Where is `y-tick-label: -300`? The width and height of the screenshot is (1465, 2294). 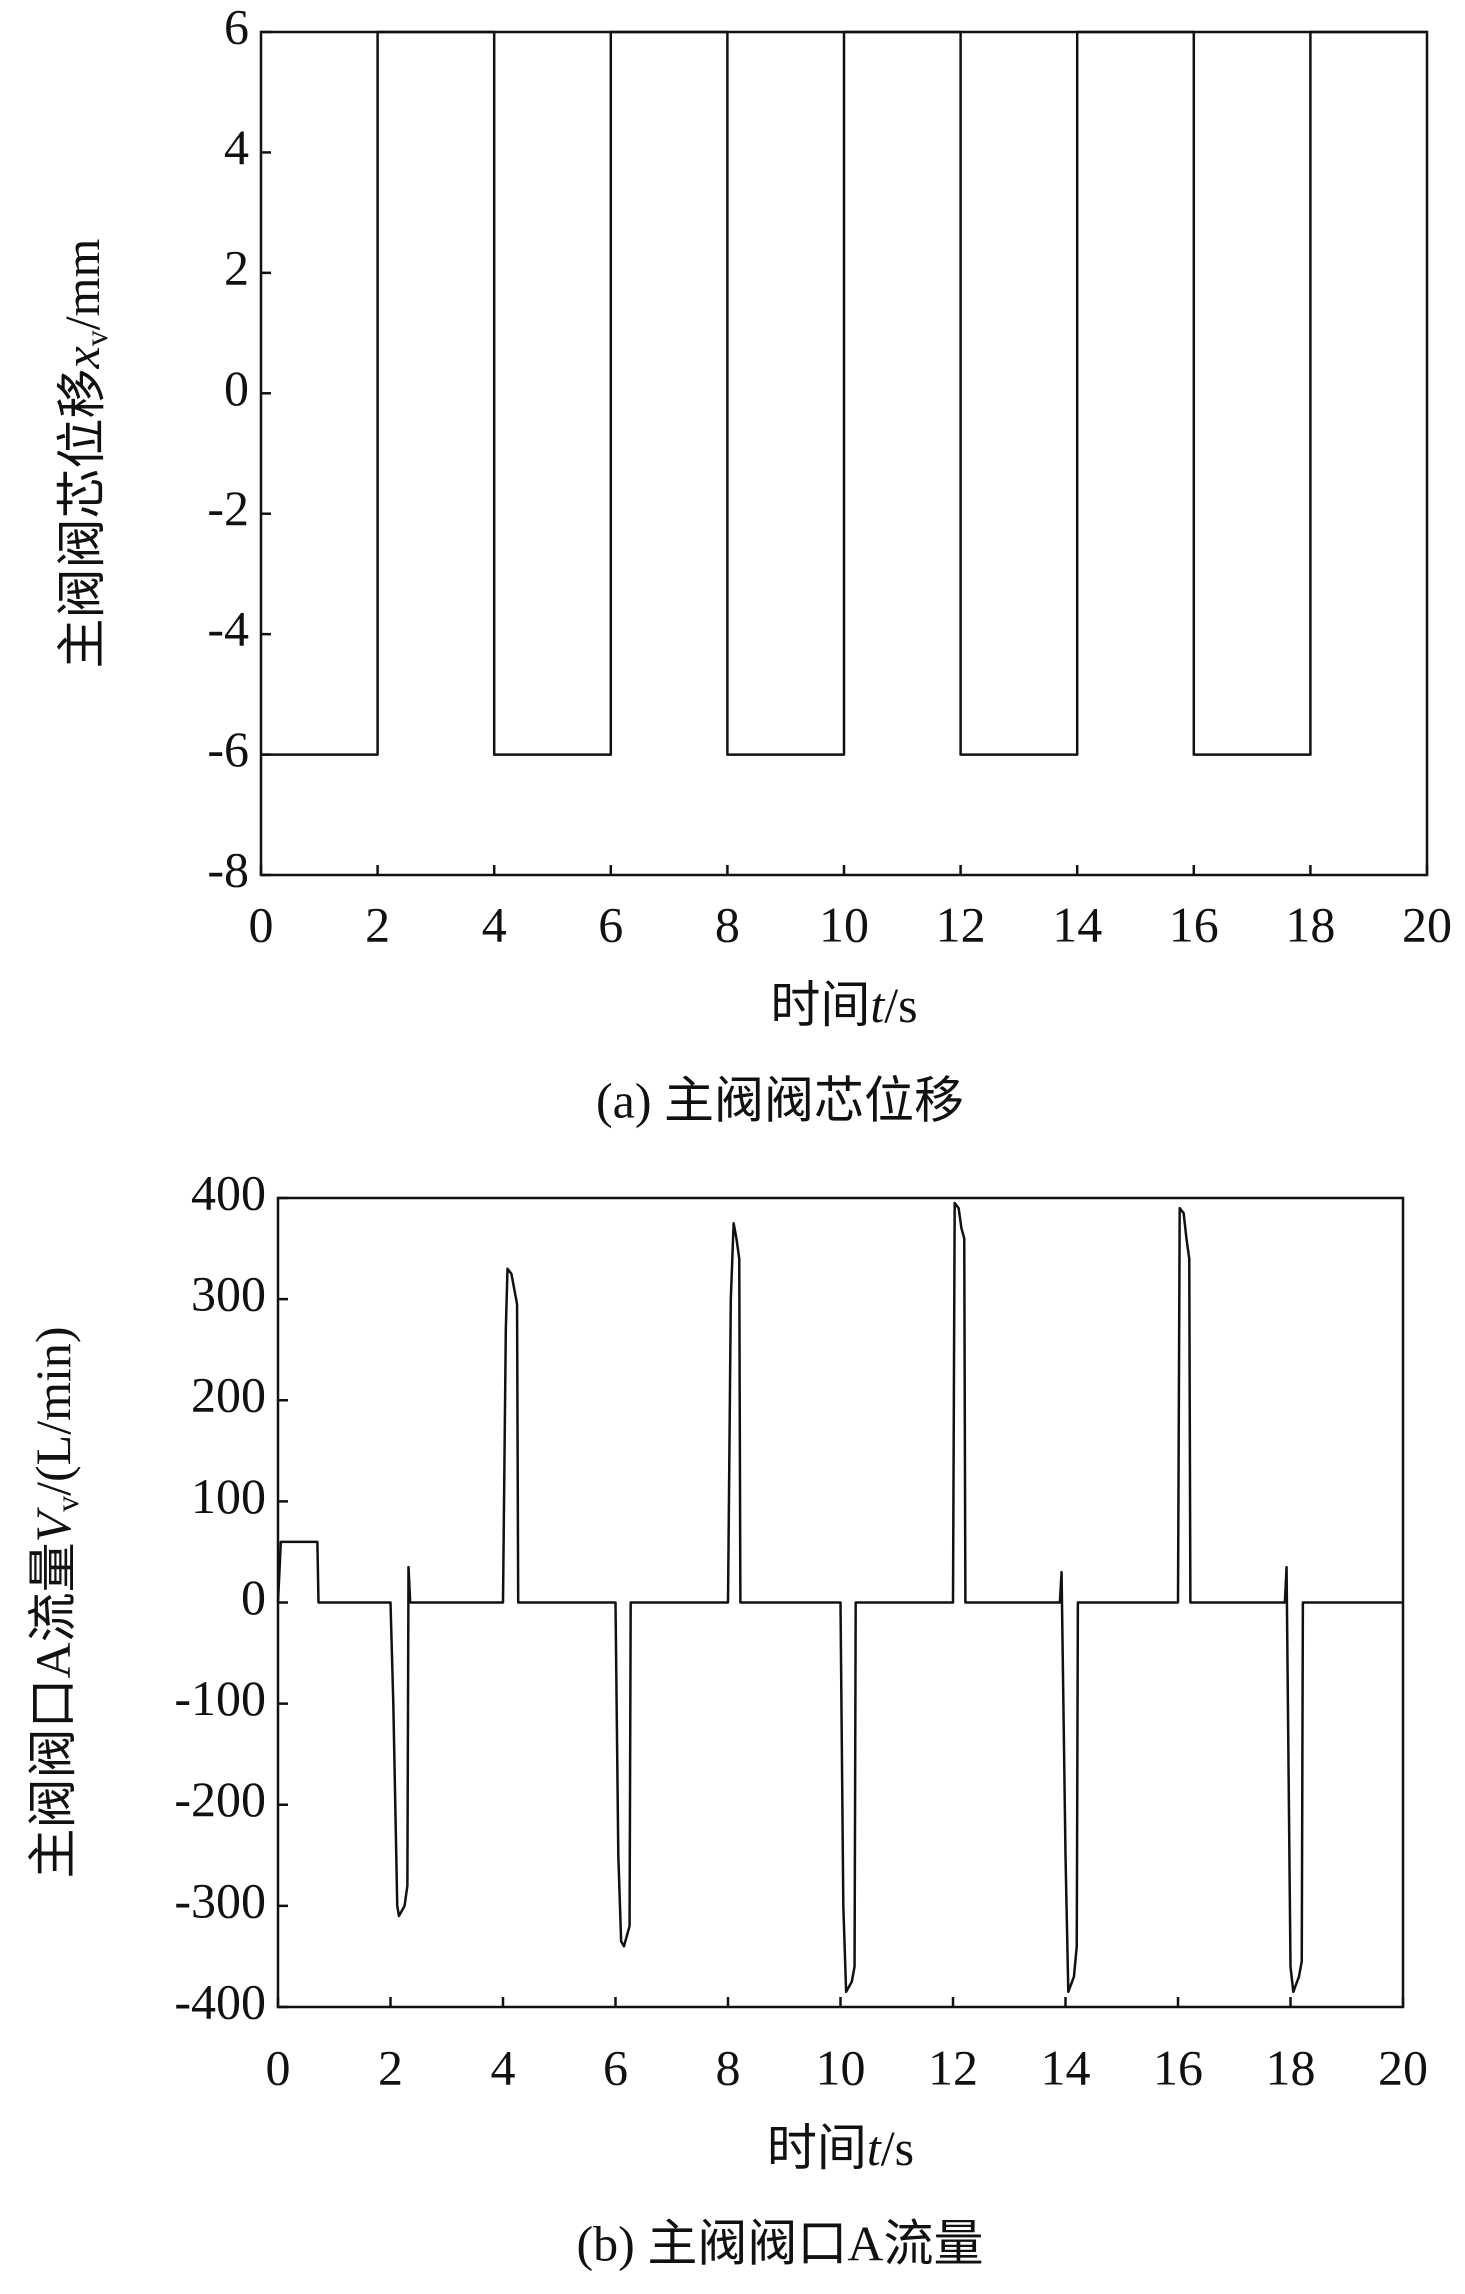 y-tick-label: -300 is located at coordinates (220, 1900).